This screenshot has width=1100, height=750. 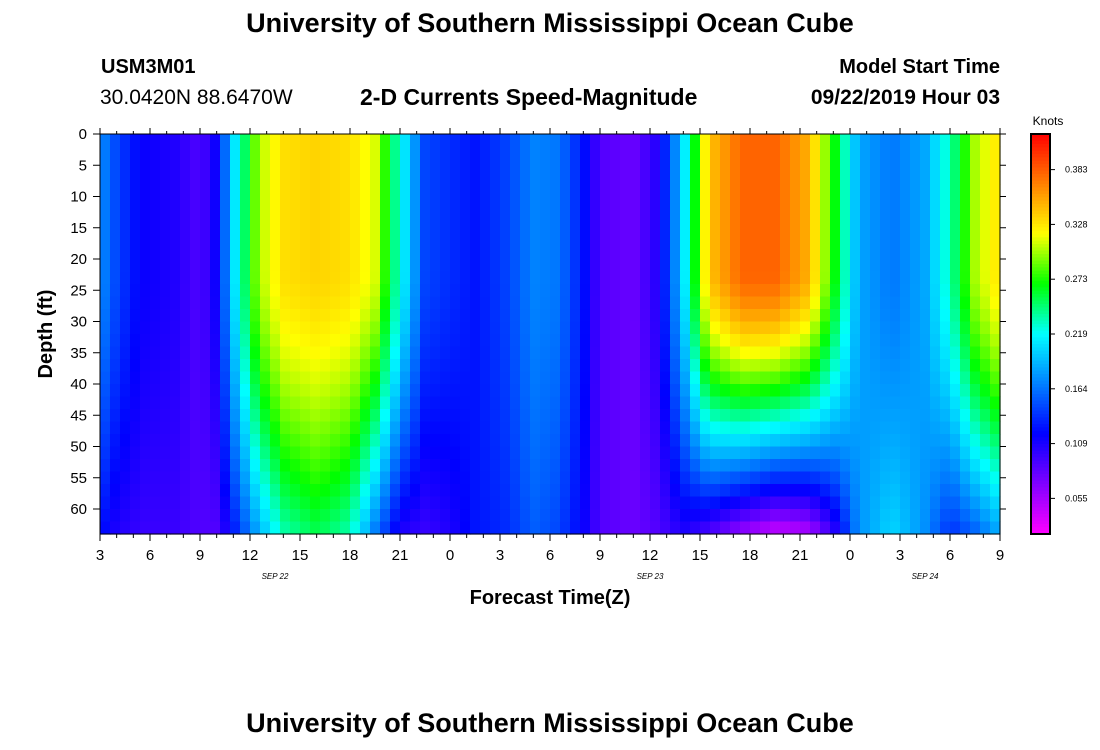 What do you see at coordinates (100, 555) in the screenshot?
I see `x-tick-label: 3` at bounding box center [100, 555].